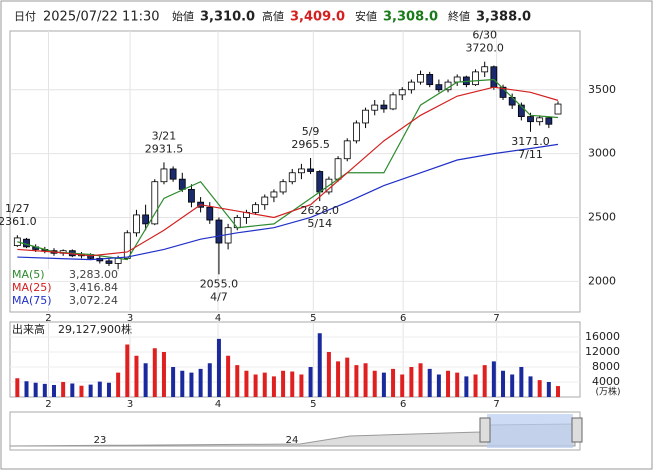 This screenshot has height=474, width=653. I want to click on header-open: 3,310.0, so click(227, 17).